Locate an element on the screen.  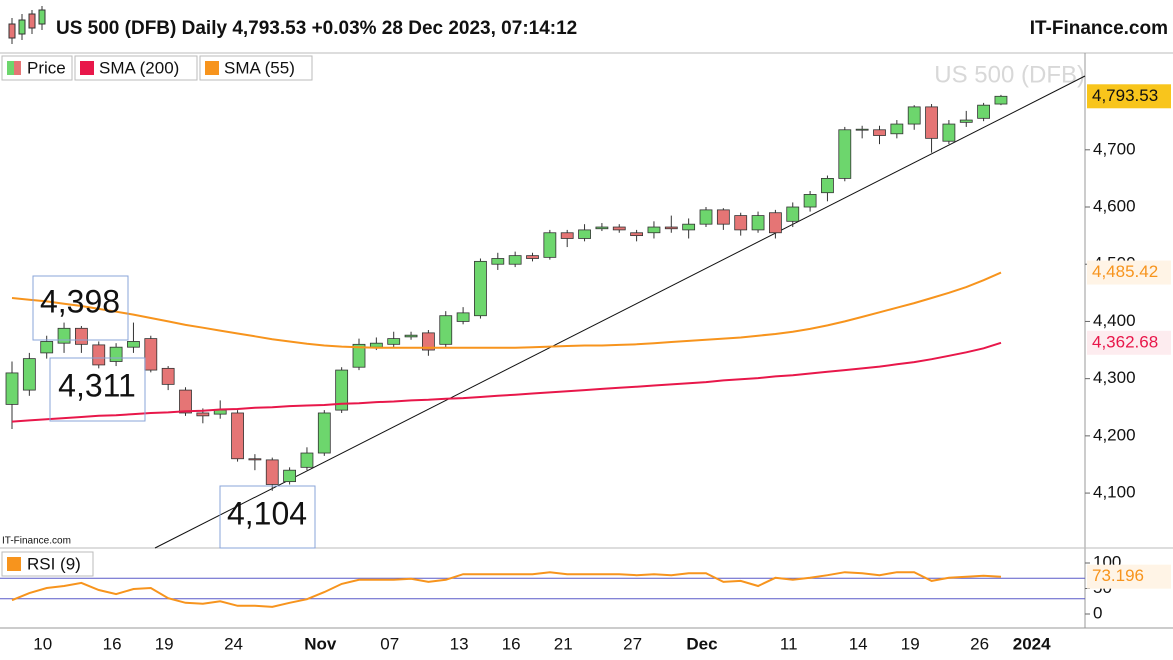
x-tick-label: 14 is located at coordinates (858, 643).